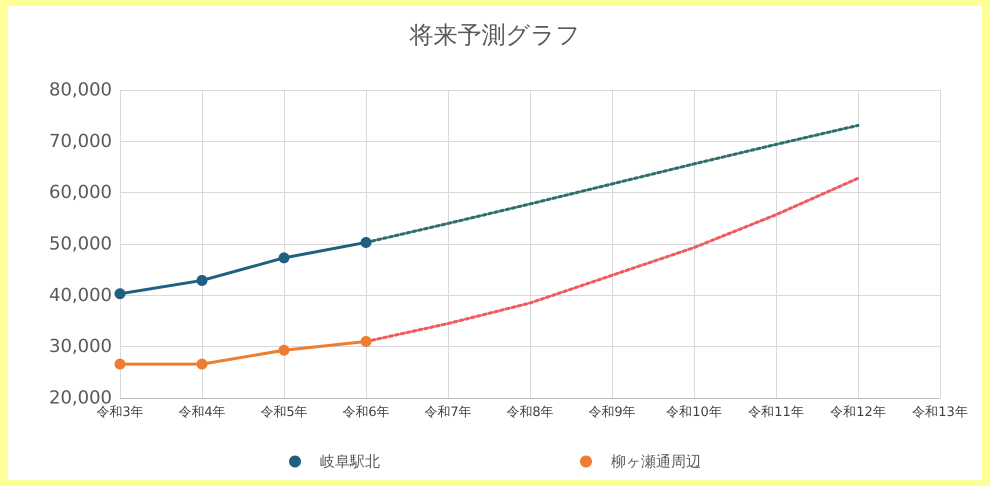 This screenshot has width=990, height=486. I want to click on x-tick-label: 令和7年, so click(448, 412).